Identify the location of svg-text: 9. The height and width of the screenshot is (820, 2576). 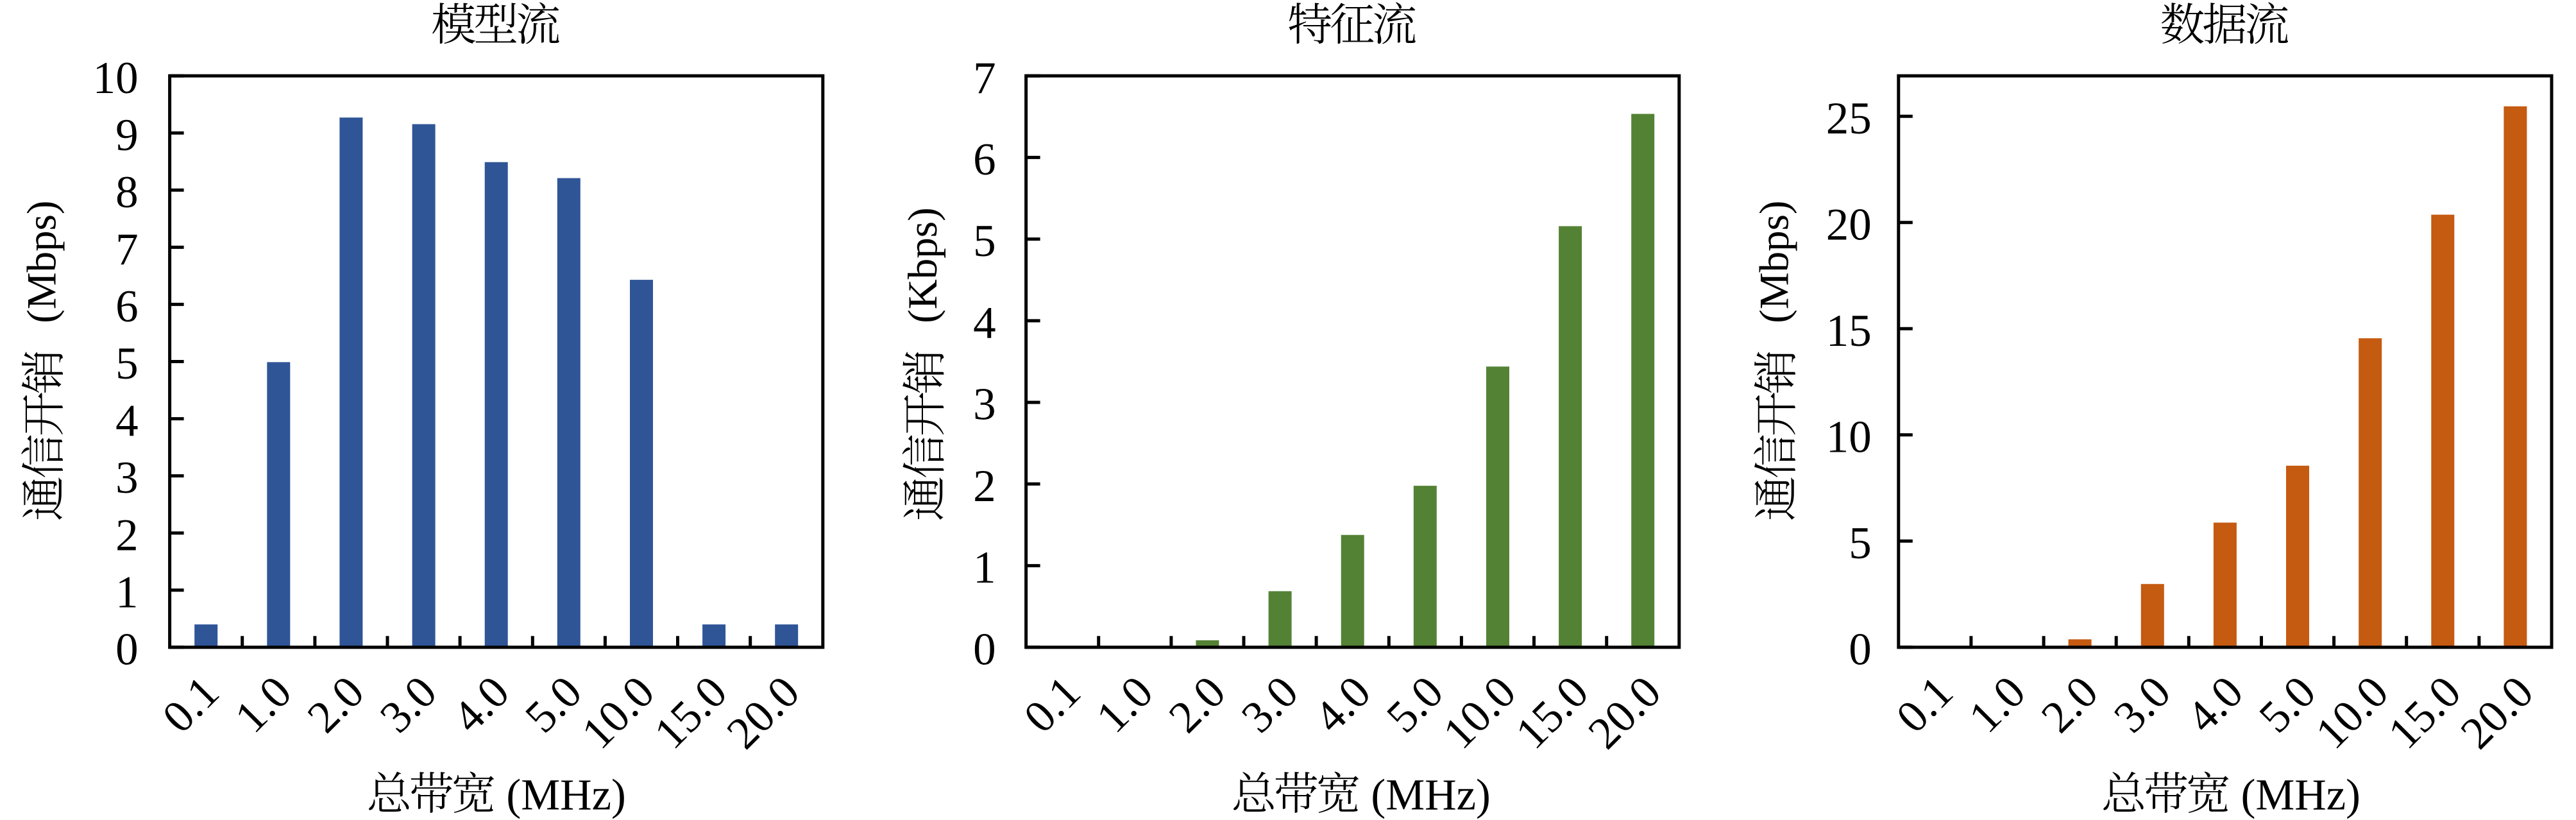
(127, 135).